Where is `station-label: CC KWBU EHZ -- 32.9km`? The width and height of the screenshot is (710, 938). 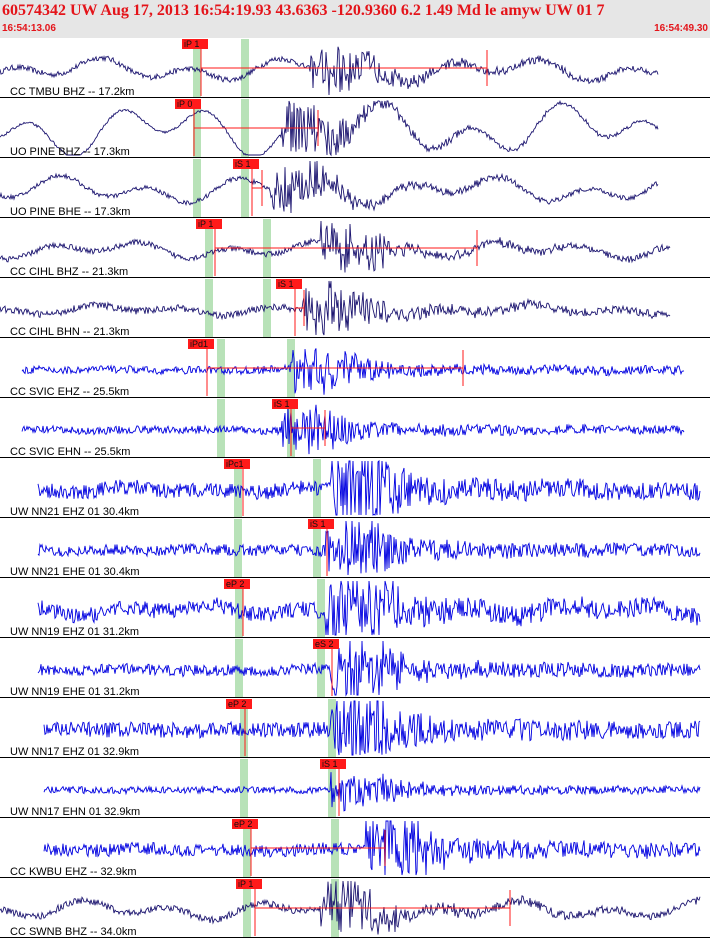 station-label: CC KWBU EHZ -- 32.9km is located at coordinates (73, 872).